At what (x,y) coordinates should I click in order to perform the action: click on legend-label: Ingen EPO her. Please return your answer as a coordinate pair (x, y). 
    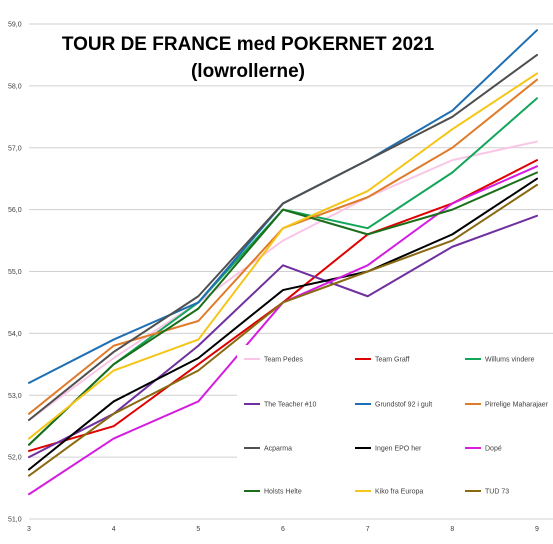
    Looking at the image, I should click on (398, 449).